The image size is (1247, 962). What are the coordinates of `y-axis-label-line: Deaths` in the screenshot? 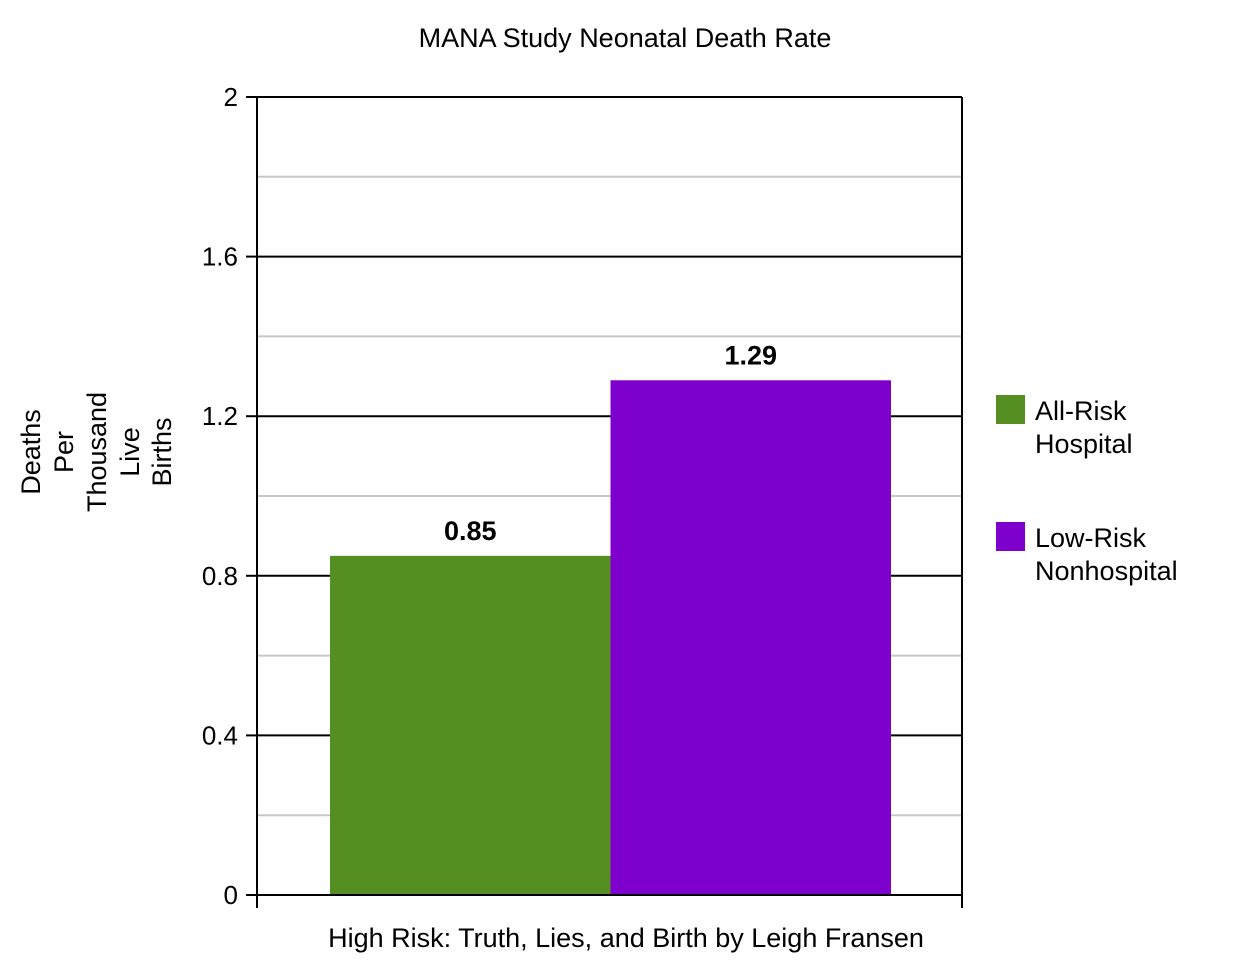 It's located at (31, 452).